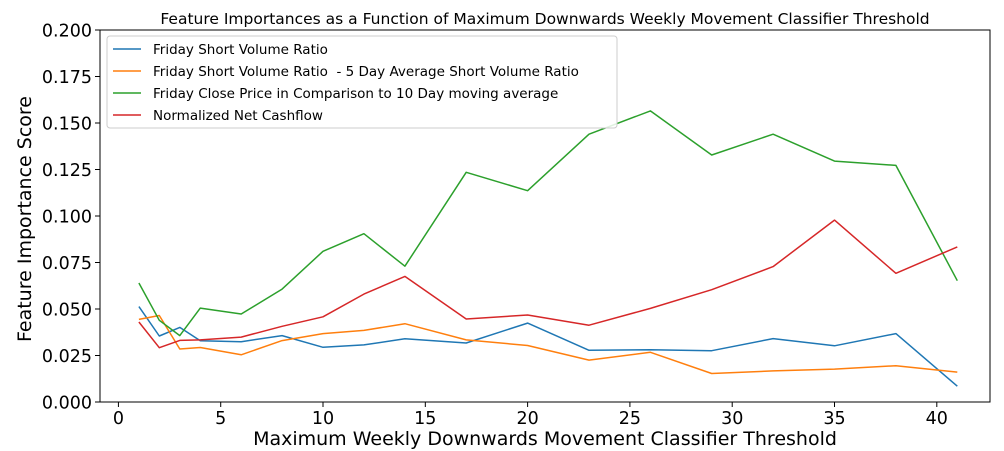  What do you see at coordinates (527, 419) in the screenshot?
I see `x-tick-label: 20` at bounding box center [527, 419].